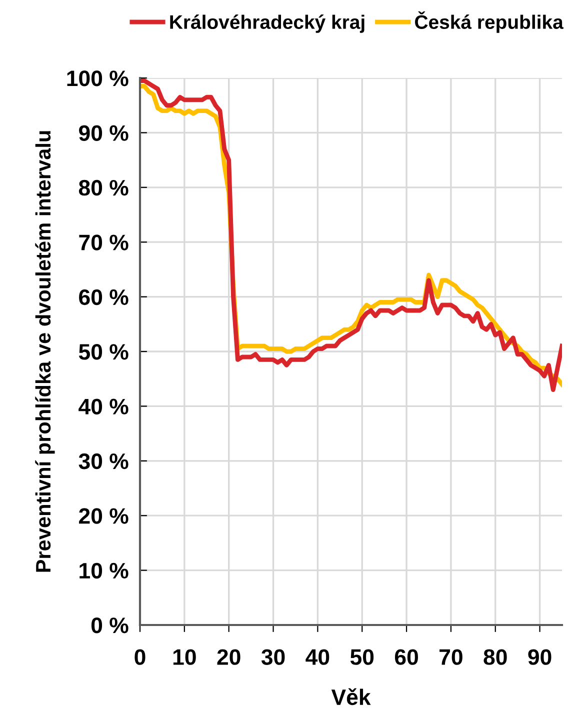 This screenshot has height=721, width=574. Describe the element at coordinates (103, 461) in the screenshot. I see `y-tick-label: 30 %` at that location.